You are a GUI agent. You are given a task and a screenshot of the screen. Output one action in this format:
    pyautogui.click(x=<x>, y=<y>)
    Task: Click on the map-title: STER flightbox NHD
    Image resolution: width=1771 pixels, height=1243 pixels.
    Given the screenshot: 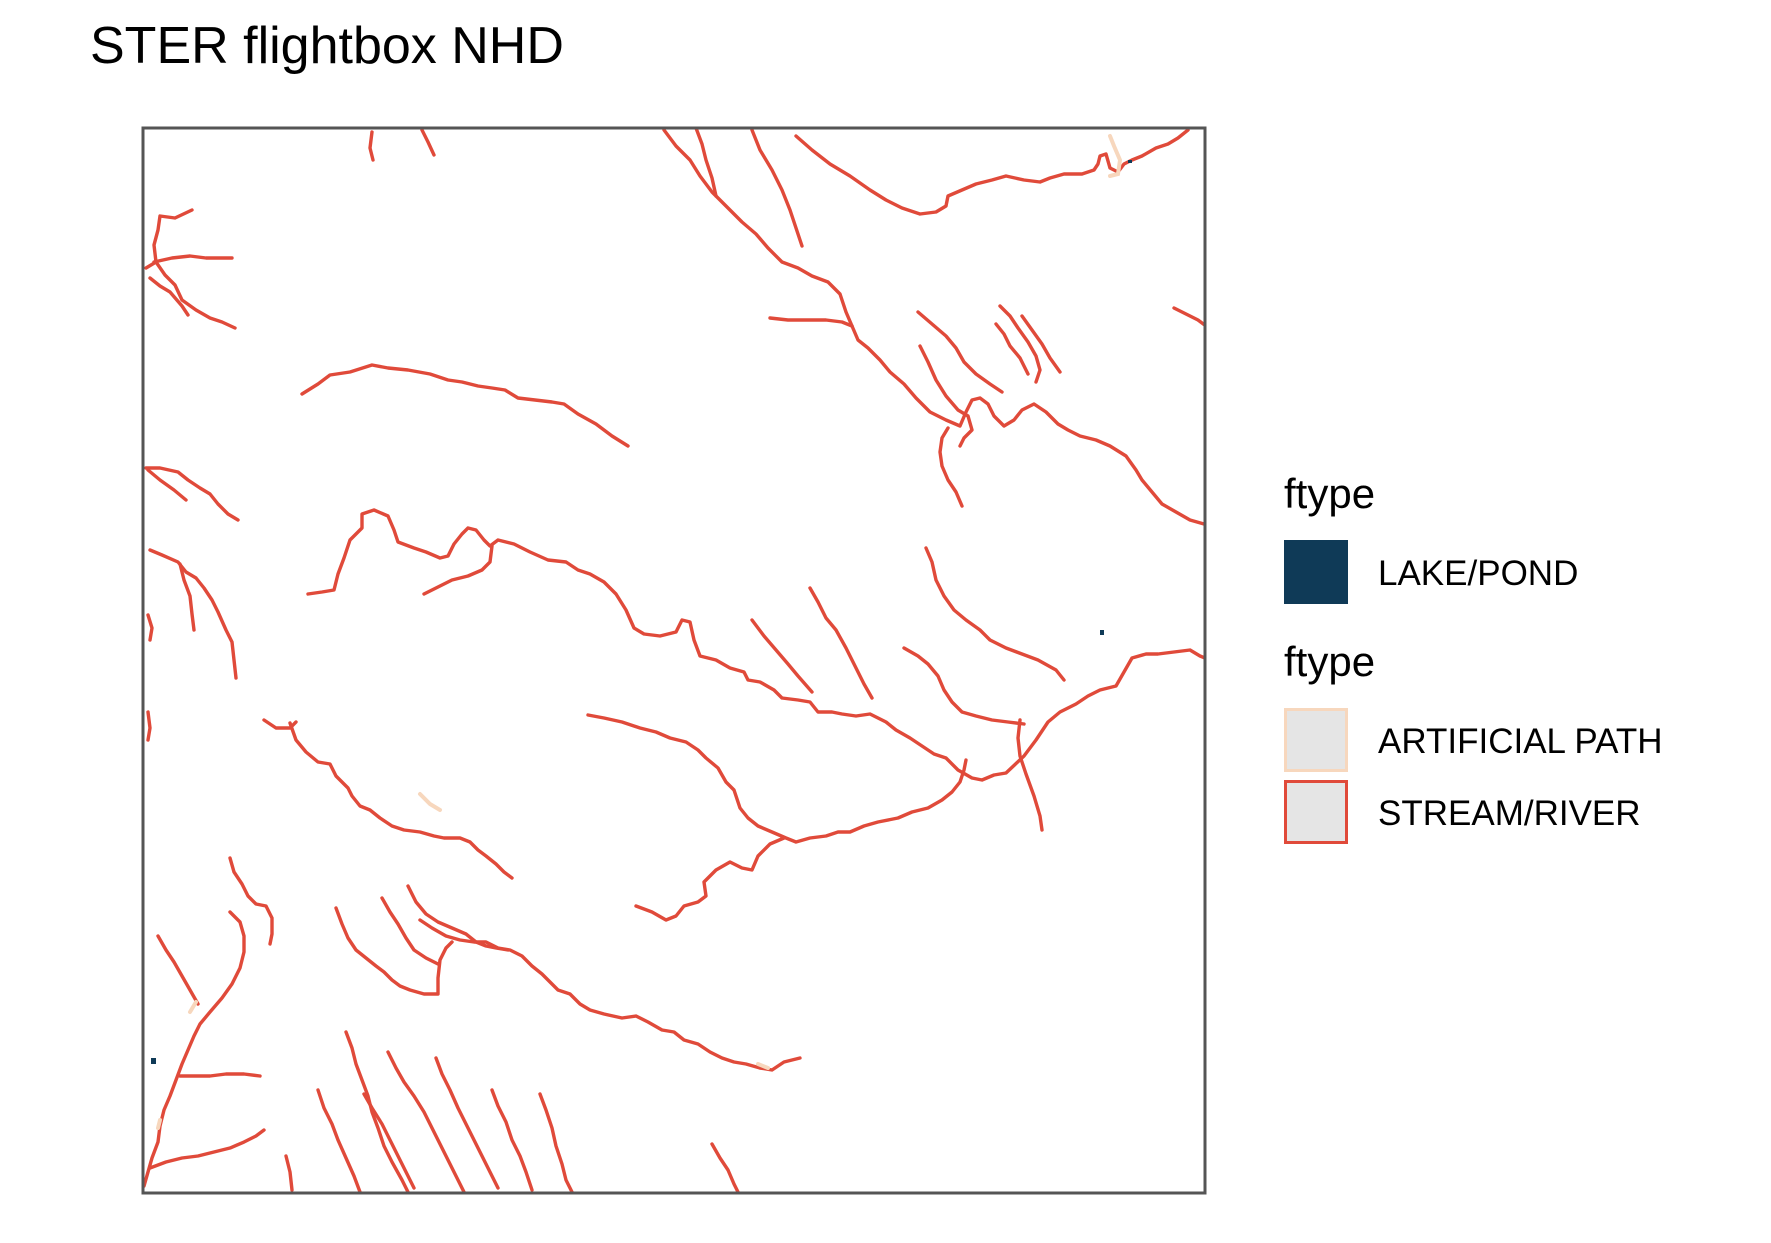 What is the action you would take?
    pyautogui.click(x=327, y=46)
    